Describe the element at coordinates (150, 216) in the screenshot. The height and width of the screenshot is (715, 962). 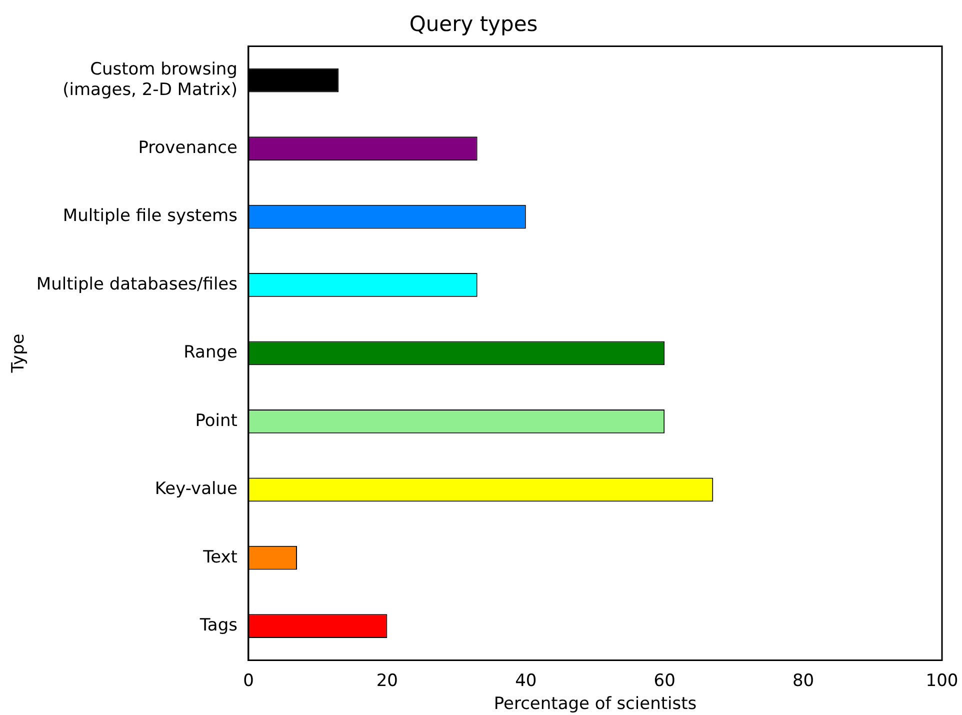
I see `y-tick-label: Multiple file systems` at that location.